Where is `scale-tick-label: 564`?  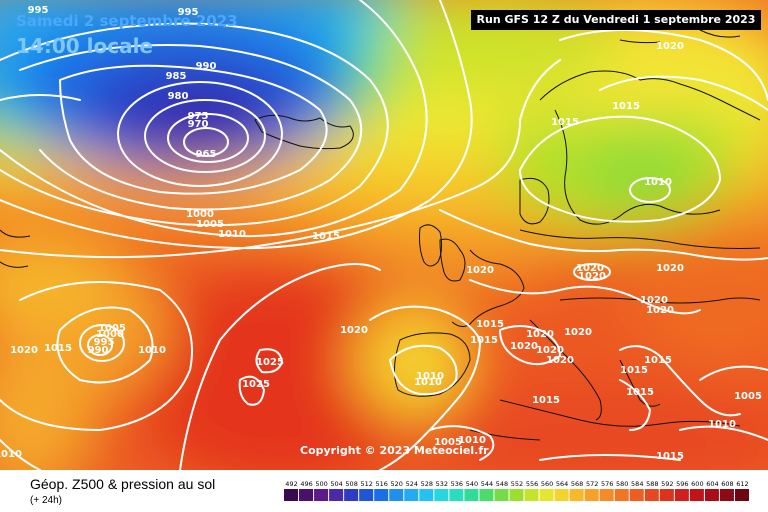 scale-tick-label: 564 is located at coordinates (562, 484).